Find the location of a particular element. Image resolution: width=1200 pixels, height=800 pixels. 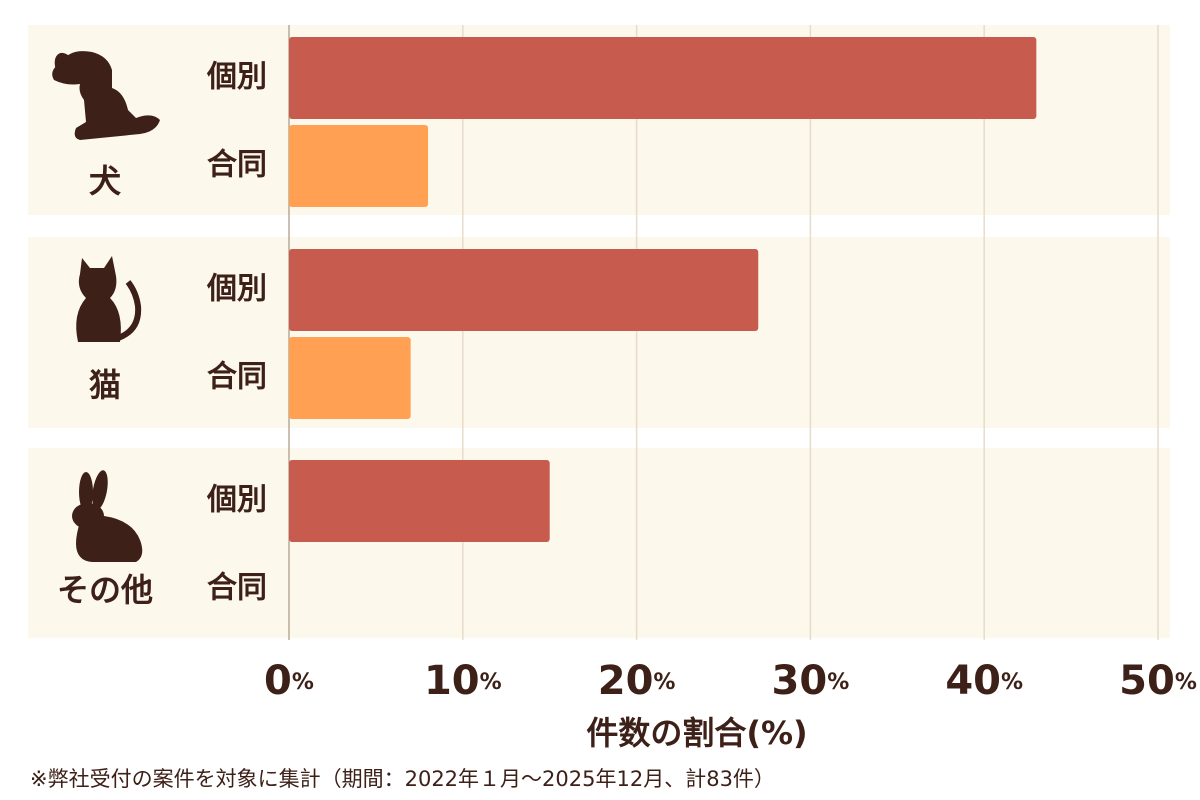

category-label: 犬 is located at coordinates (105, 181).